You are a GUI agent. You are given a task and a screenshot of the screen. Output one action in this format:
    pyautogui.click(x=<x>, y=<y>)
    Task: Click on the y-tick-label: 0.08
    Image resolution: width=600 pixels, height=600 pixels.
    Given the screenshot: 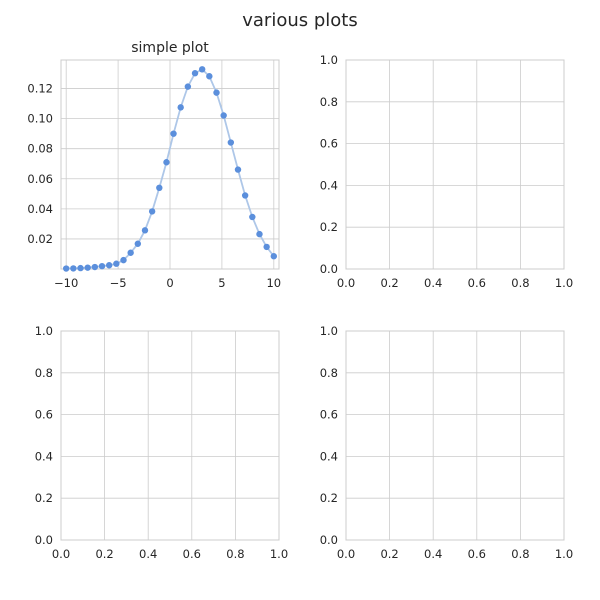 What is the action you would take?
    pyautogui.click(x=40, y=149)
    